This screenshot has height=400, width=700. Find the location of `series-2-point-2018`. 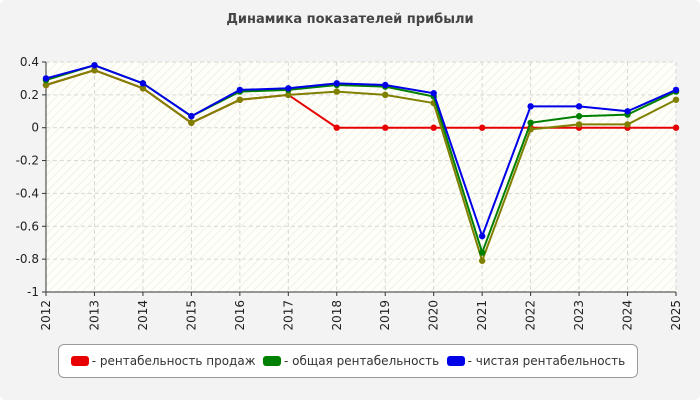

series-2-point-2018 is located at coordinates (336, 83).